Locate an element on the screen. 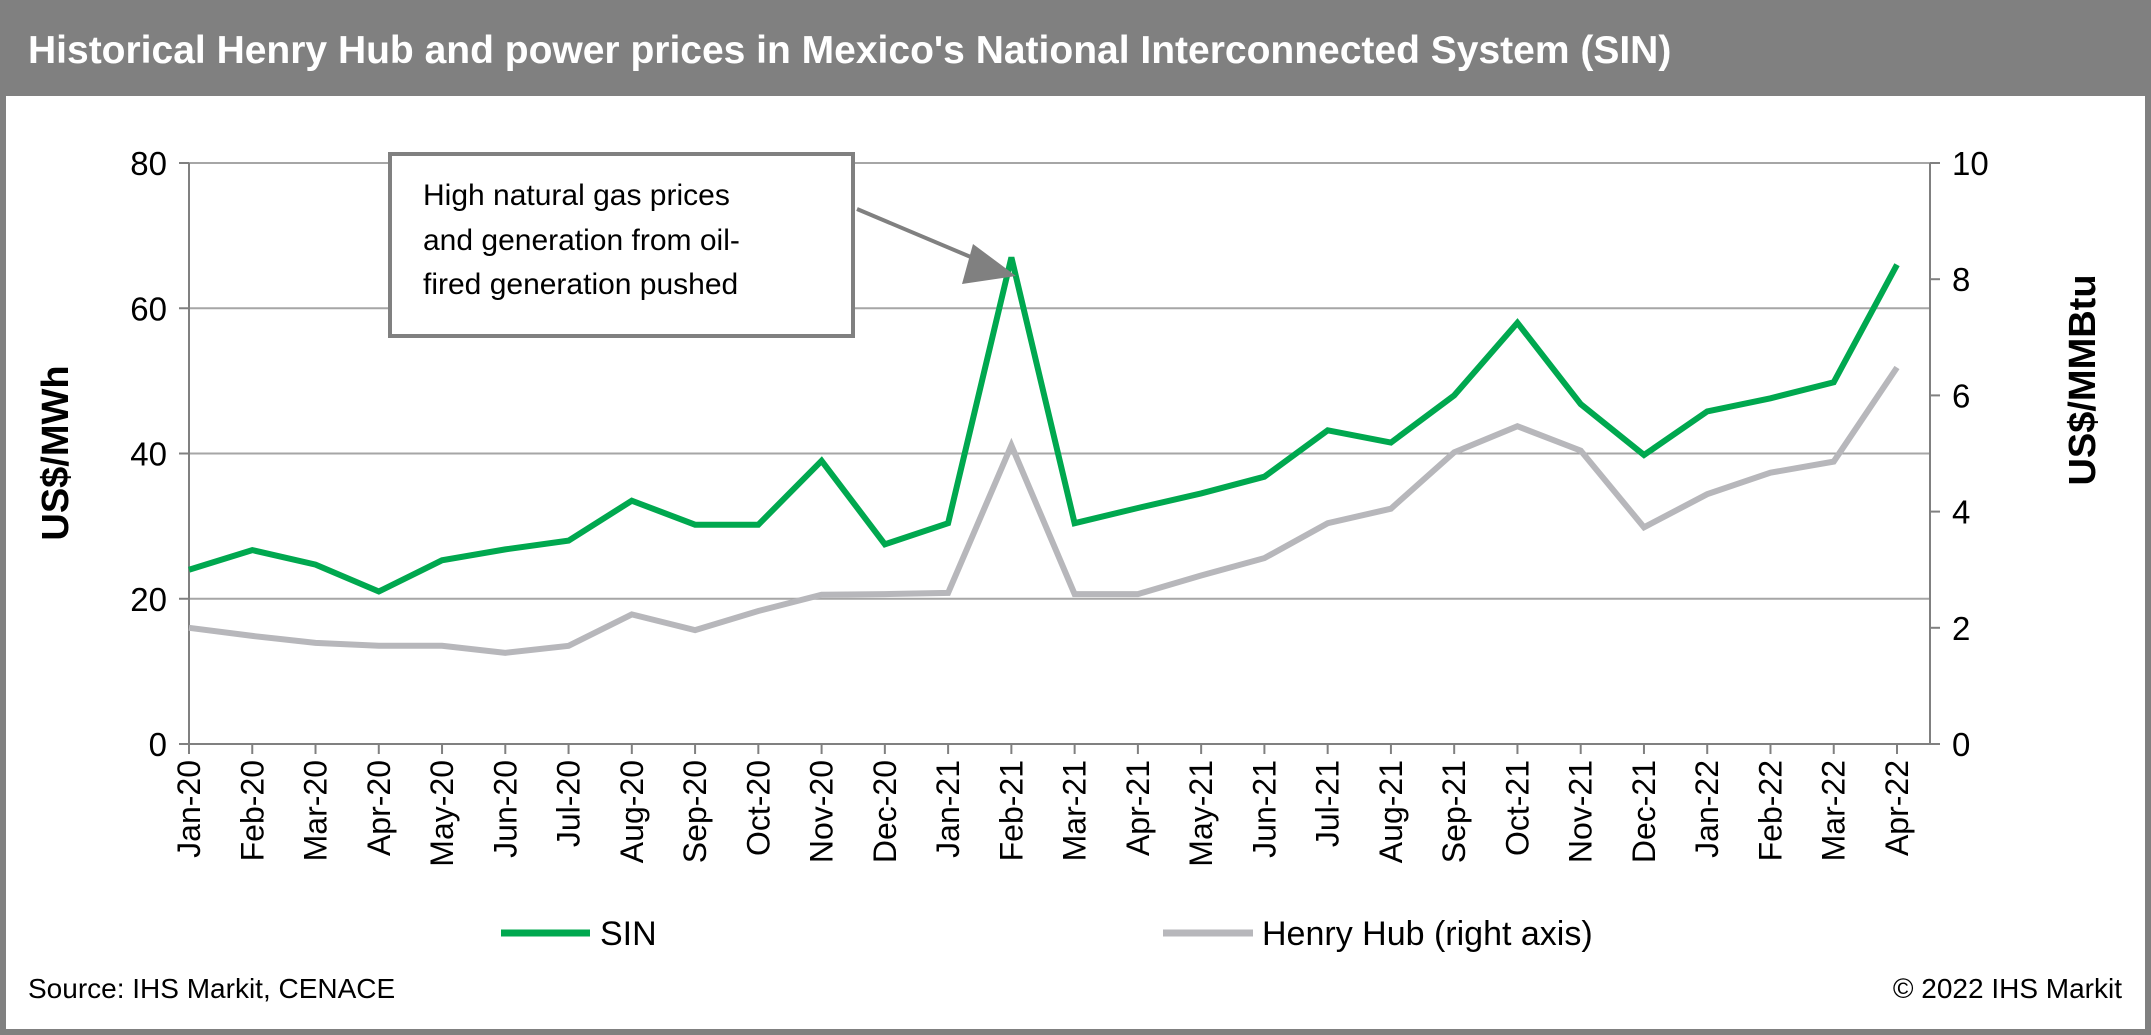  y-tick-label-right: 6 is located at coordinates (1961, 395).